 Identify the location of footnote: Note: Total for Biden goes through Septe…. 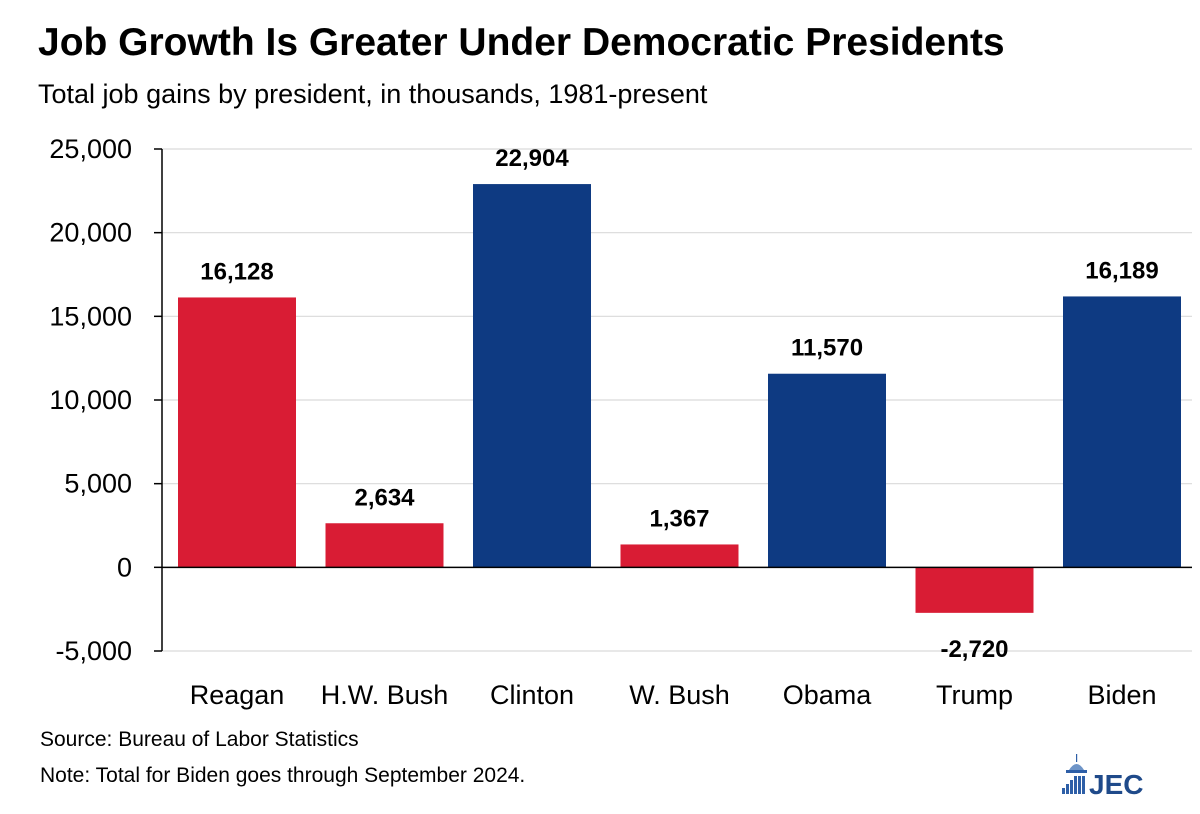
(283, 775).